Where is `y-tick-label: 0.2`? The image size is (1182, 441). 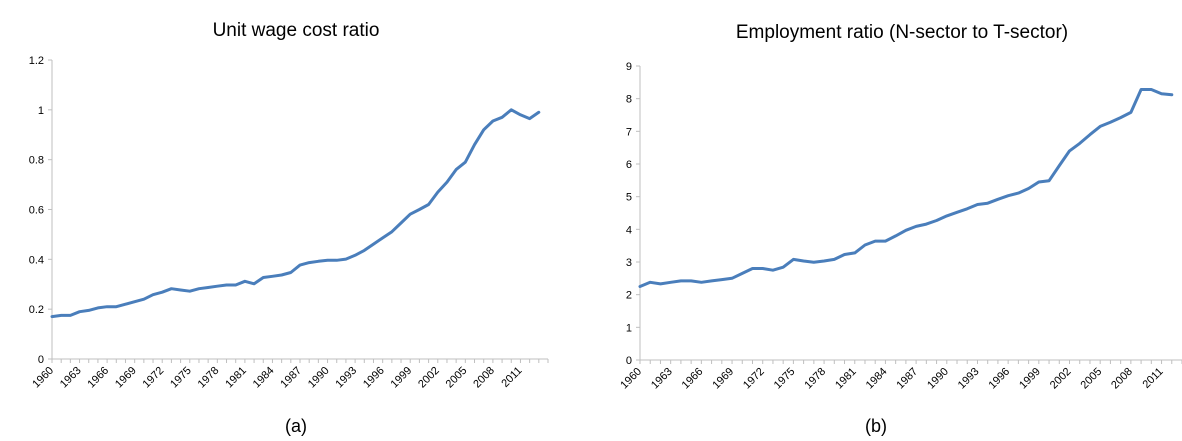
y-tick-label: 0.2 is located at coordinates (36, 310).